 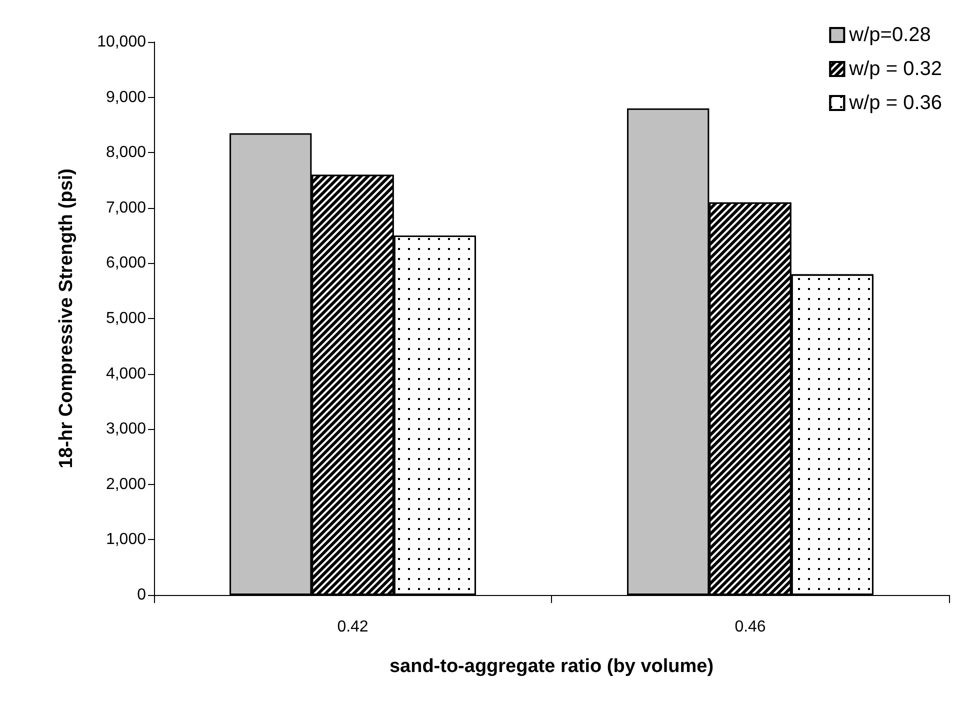 I want to click on x-tick-label: 0.42, so click(x=352, y=627).